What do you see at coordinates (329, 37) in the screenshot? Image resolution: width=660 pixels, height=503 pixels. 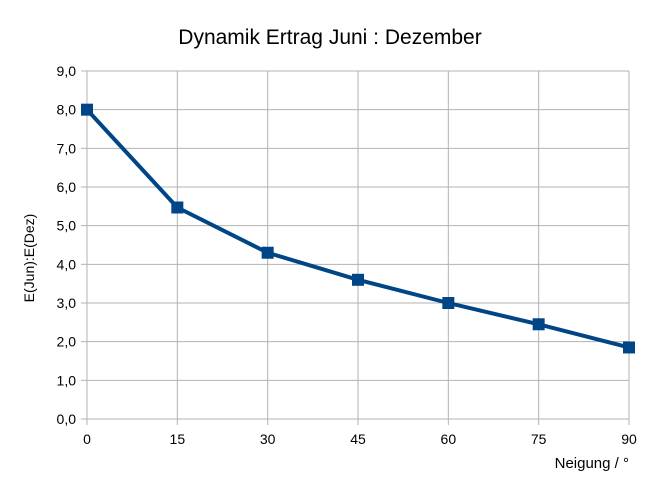 I see `chart-title: Dynamik Ertrag Juni : Dezember` at bounding box center [329, 37].